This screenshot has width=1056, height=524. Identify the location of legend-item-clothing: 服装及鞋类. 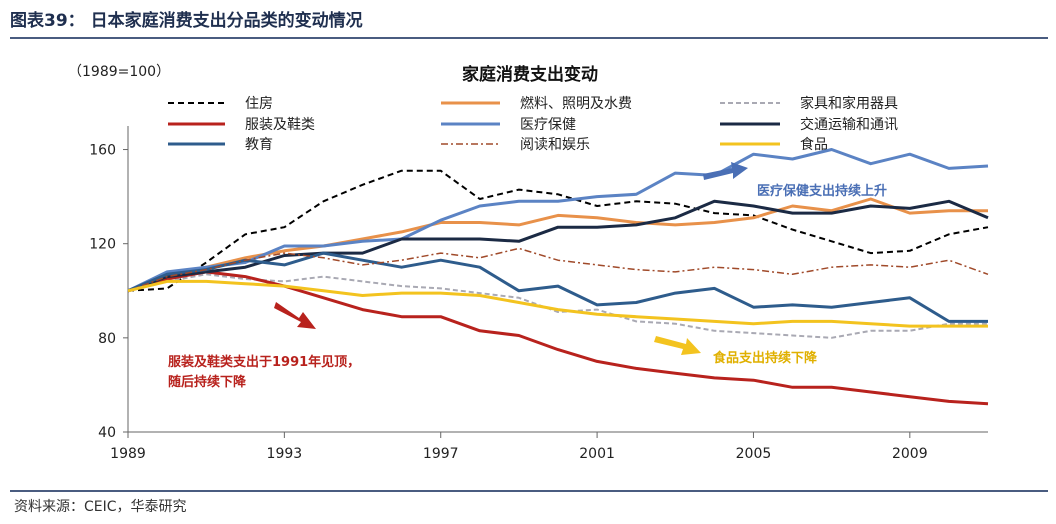
(241, 125).